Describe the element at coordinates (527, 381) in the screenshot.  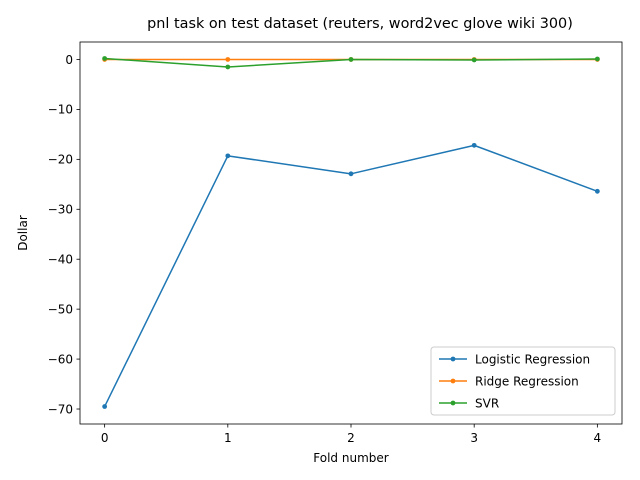
I see `legend-label: Ridge Regression` at that location.